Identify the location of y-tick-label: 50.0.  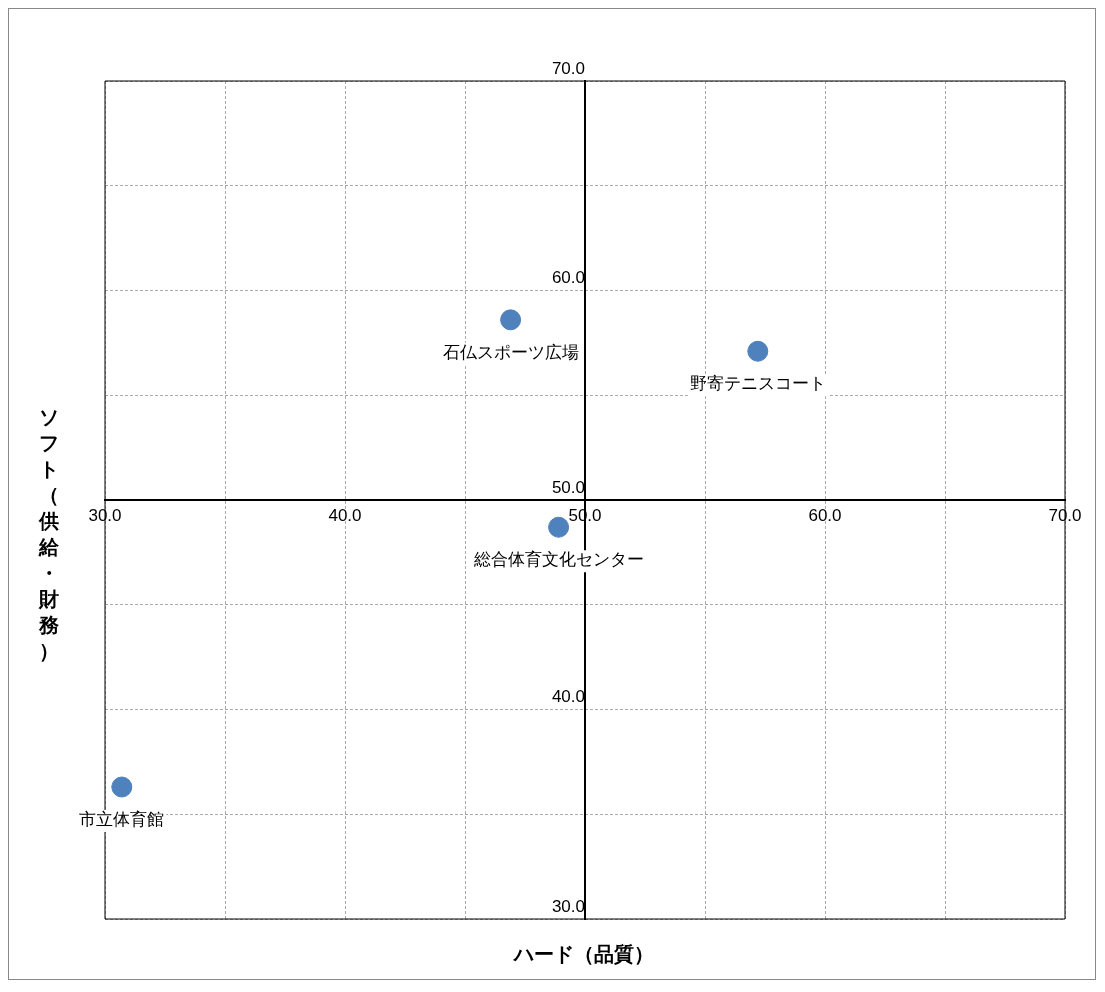
(568, 487).